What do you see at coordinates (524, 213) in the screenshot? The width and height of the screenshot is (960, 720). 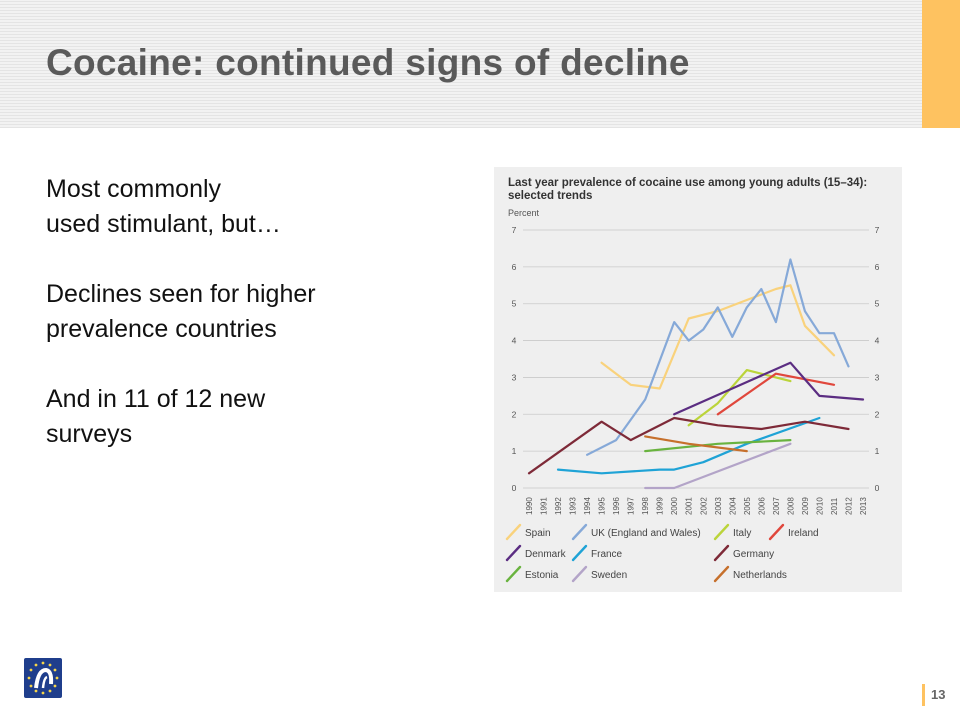 I see `y-axis-label: Percent` at bounding box center [524, 213].